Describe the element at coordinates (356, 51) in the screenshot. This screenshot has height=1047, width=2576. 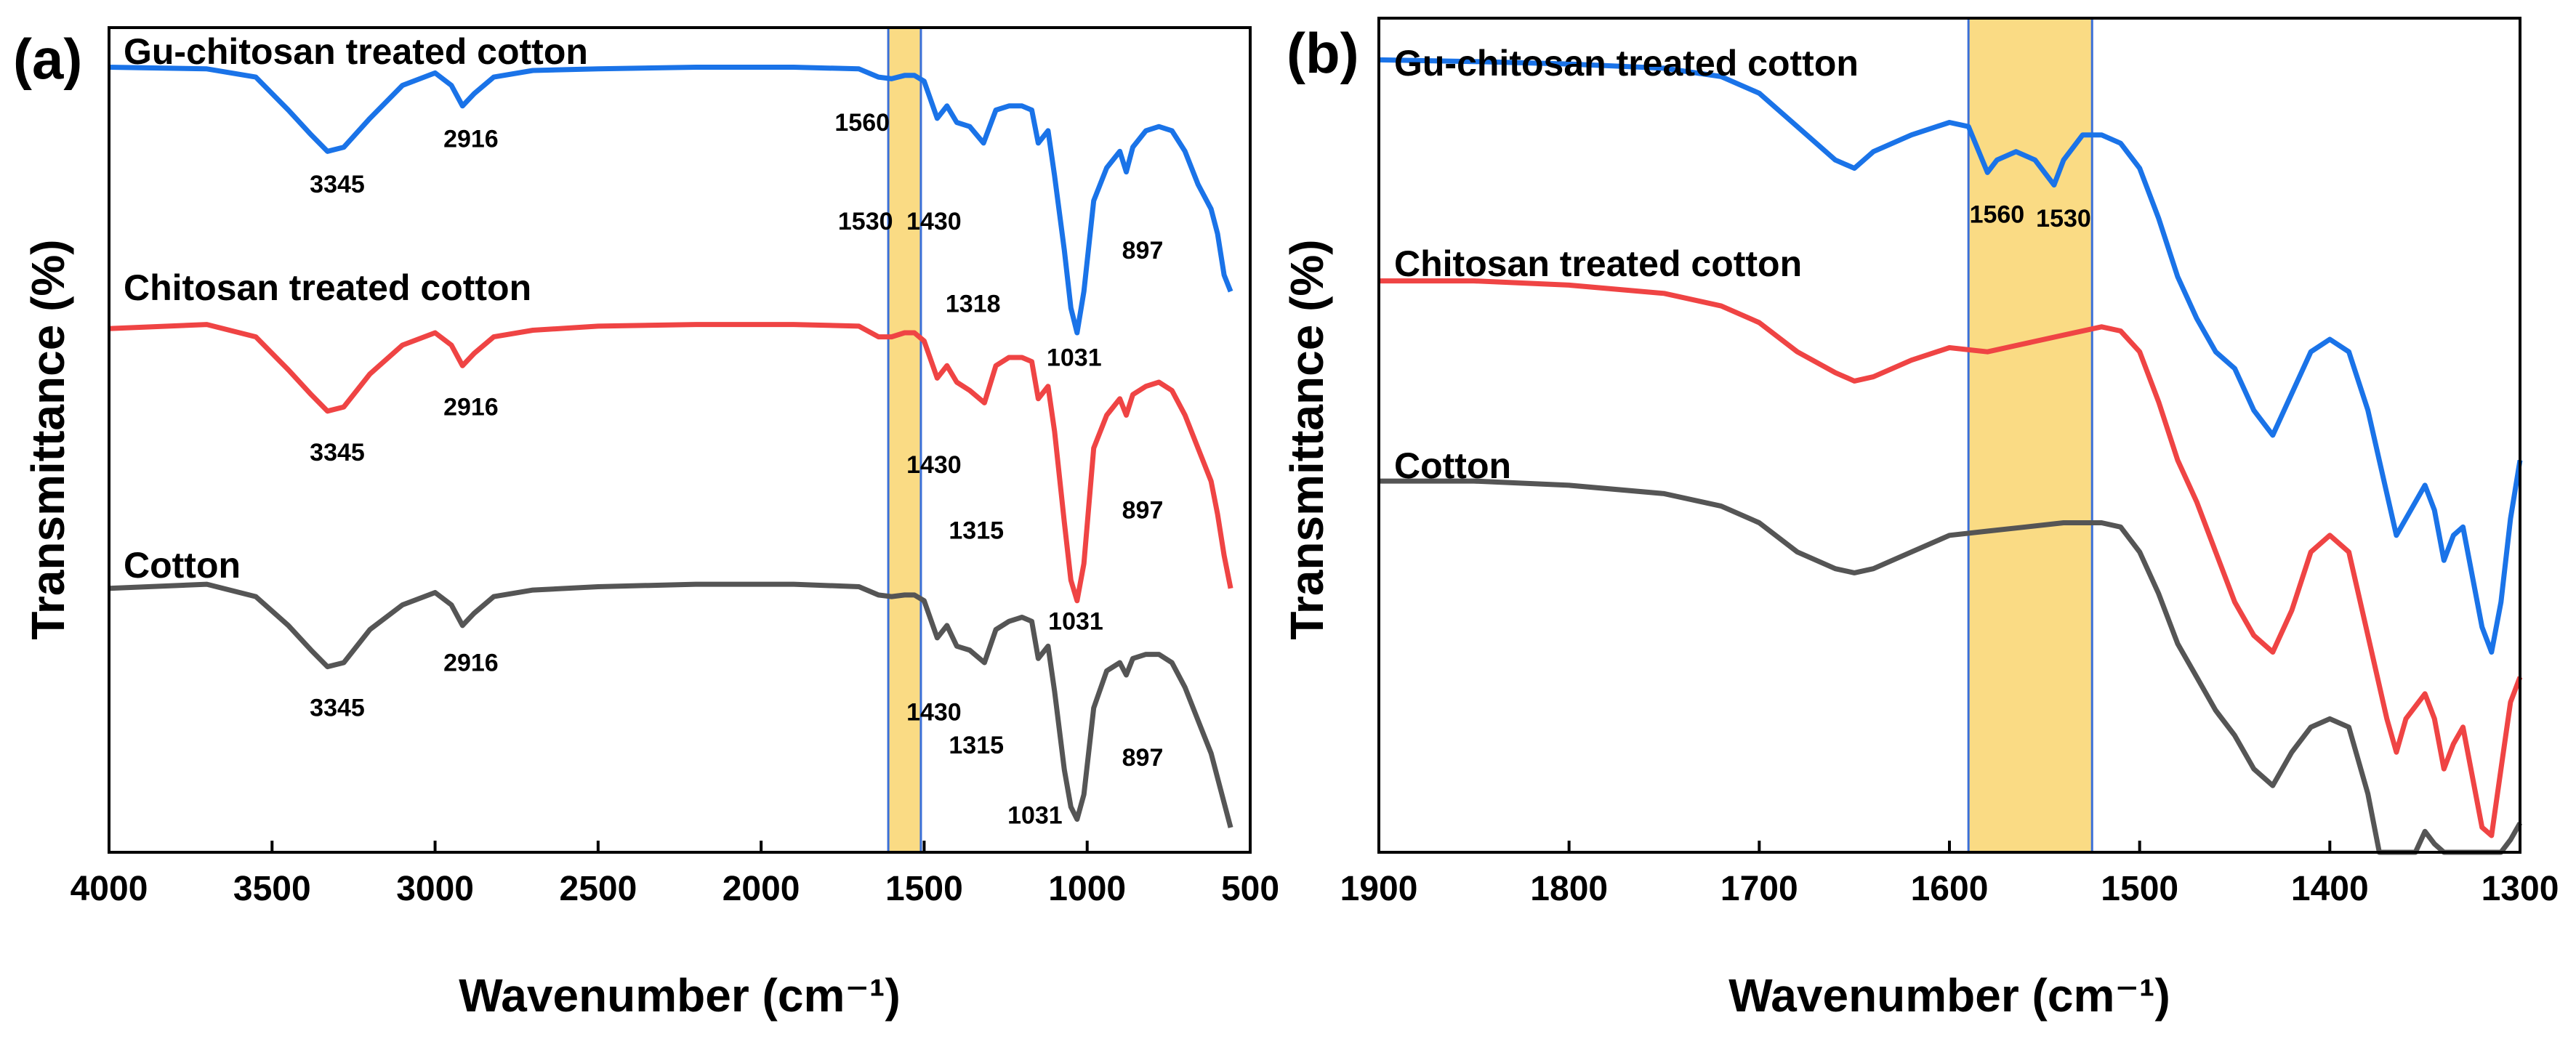
I see `series-label-gu-a: Gu-chitosan treated cotton` at that location.